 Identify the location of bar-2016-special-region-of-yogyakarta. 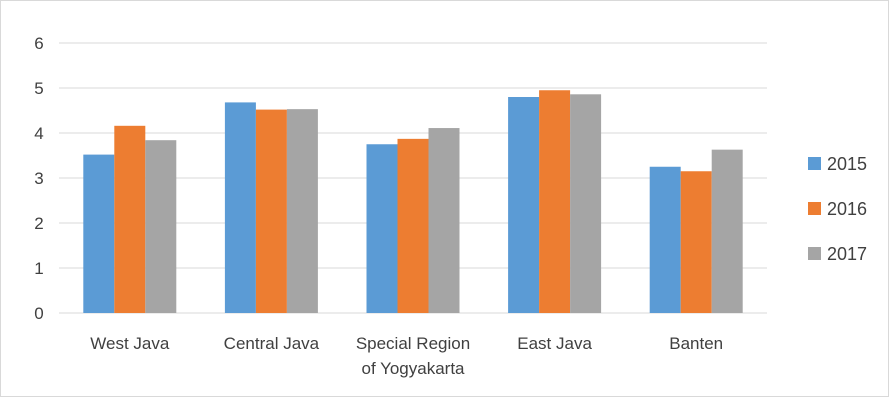
(413, 225).